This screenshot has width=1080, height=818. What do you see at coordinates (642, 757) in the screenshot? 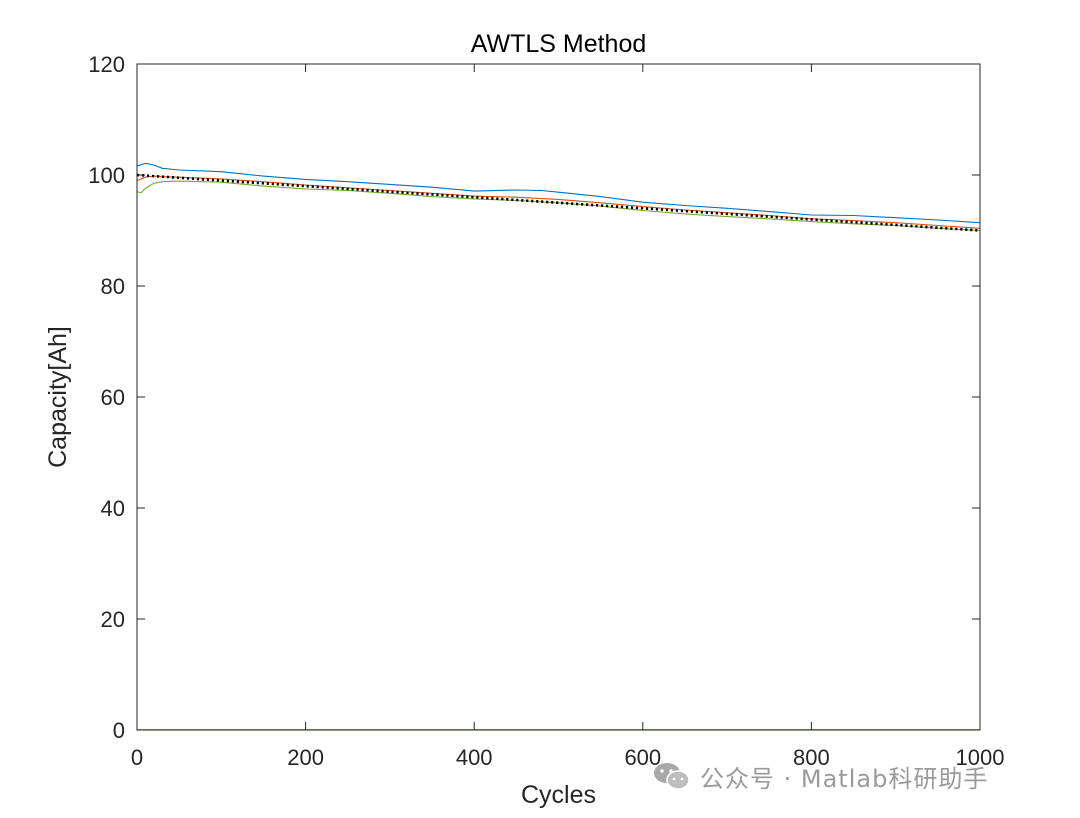
I see `x-tick-label: 600` at bounding box center [642, 757].